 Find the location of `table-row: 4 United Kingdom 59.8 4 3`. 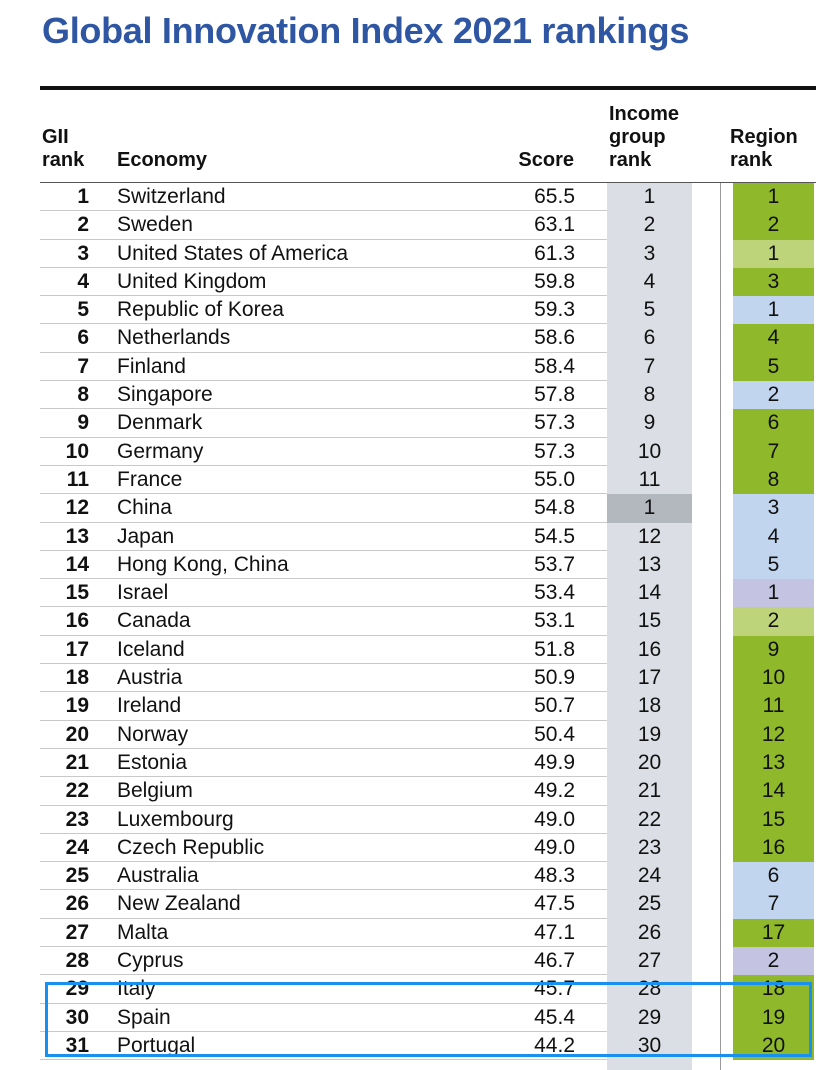

table-row: 4 United Kingdom 59.8 4 3 is located at coordinates (413, 282).